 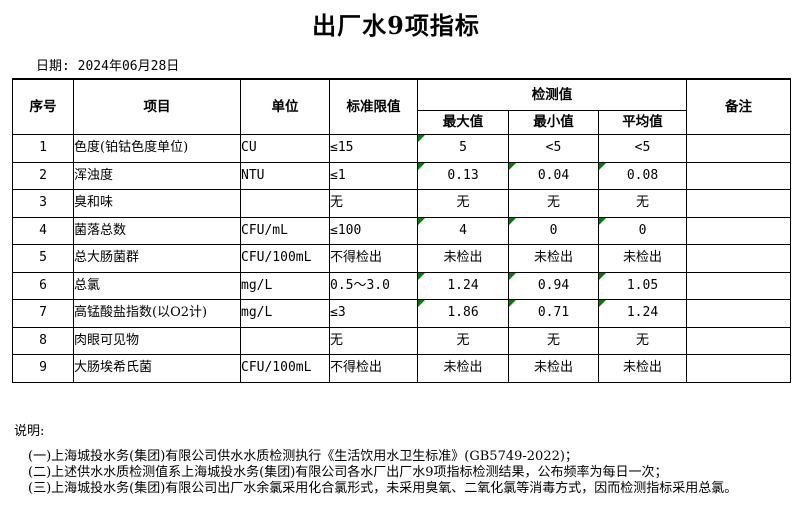 I want to click on cell-avg: 1.24, so click(x=642, y=313).